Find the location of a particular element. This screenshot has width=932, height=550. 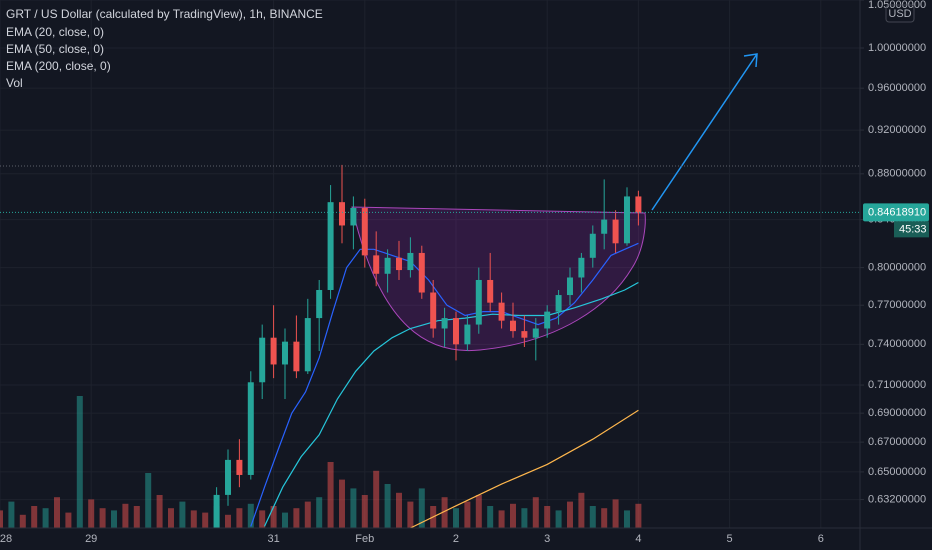

ema-line is located at coordinates (524, 468).